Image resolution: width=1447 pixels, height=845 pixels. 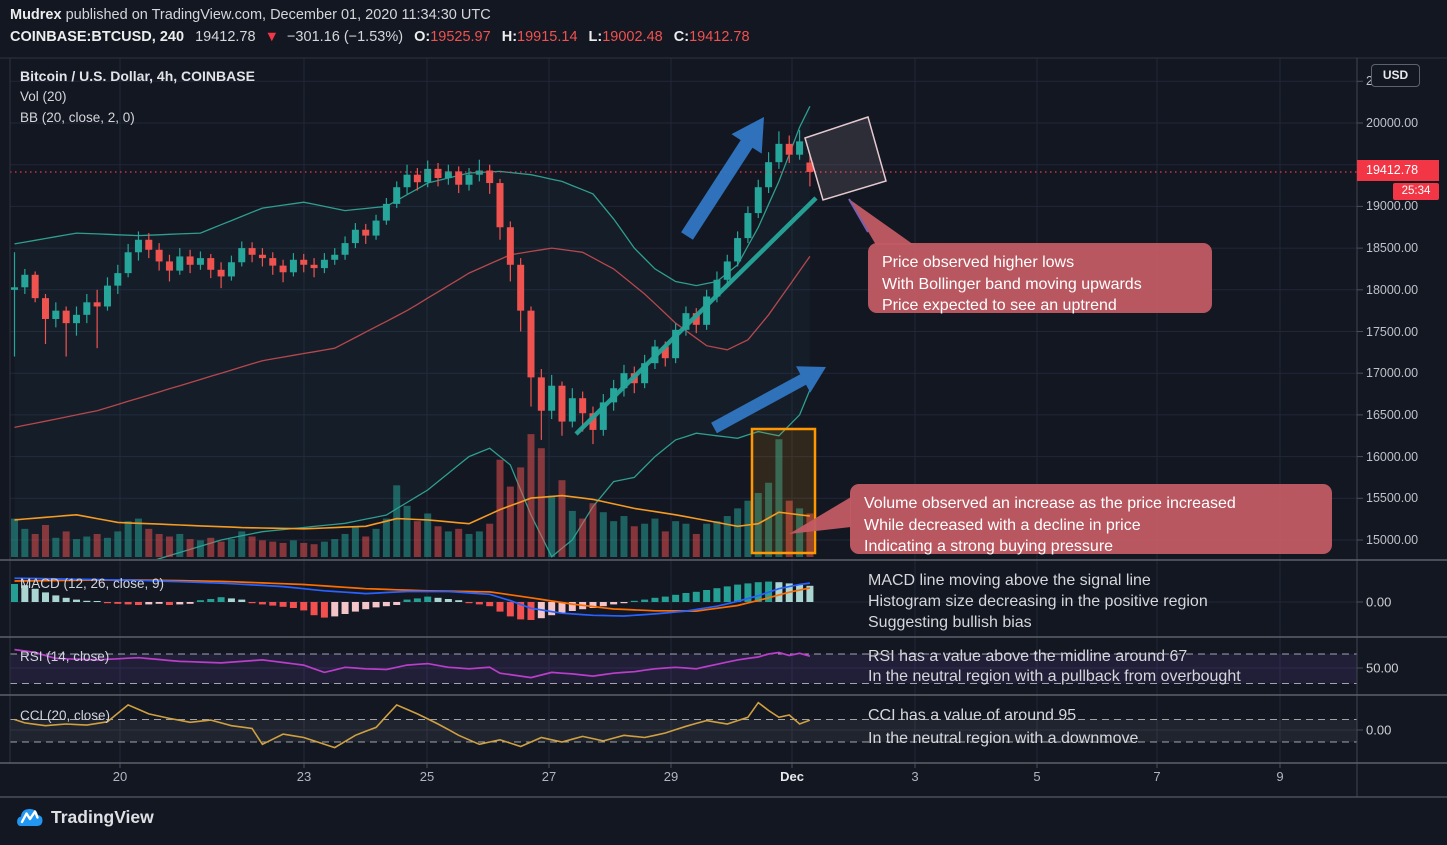 I want to click on down-arrow-icon: ▼, so click(x=271, y=37).